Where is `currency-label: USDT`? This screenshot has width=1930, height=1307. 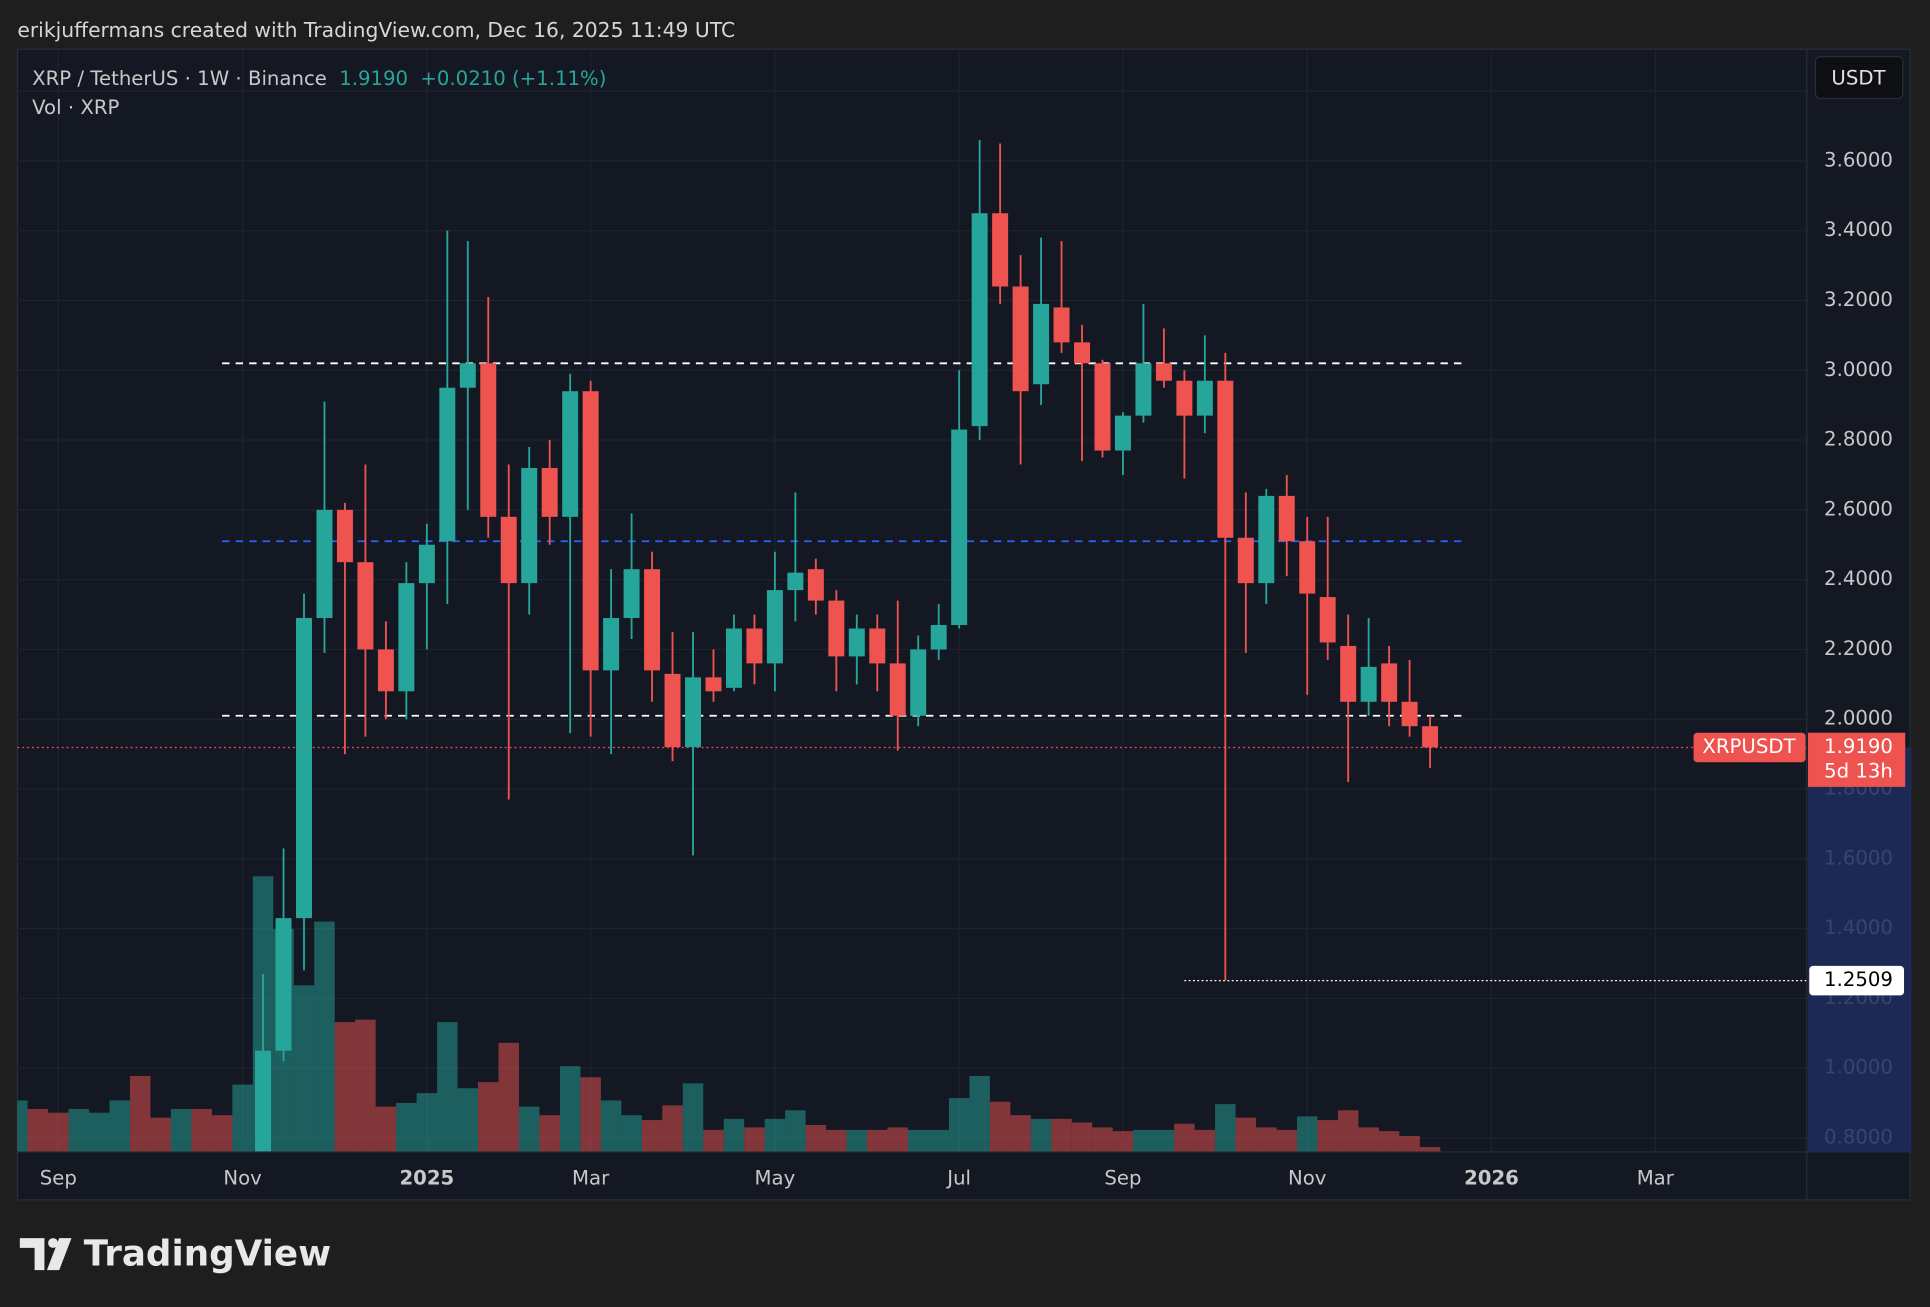 currency-label: USDT is located at coordinates (1858, 77).